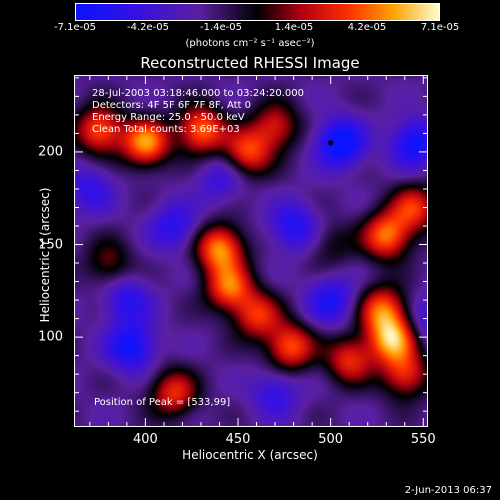 The width and height of the screenshot is (500, 500). I want to click on y-tick-label: 100, so click(50, 337).